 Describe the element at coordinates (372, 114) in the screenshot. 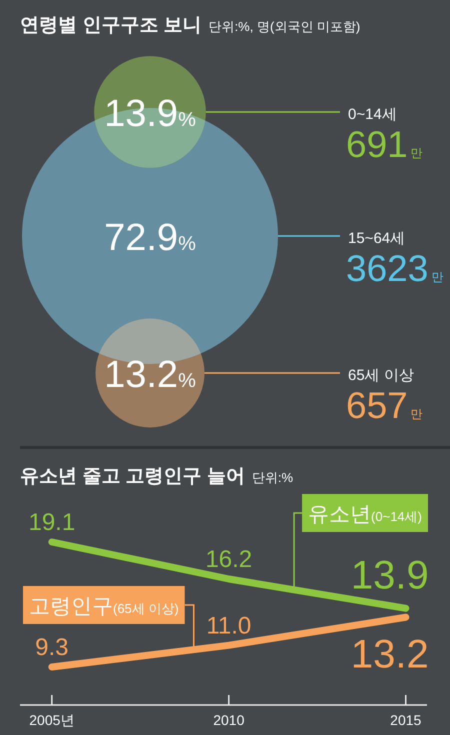

I see `category-label: 0~14세` at that location.